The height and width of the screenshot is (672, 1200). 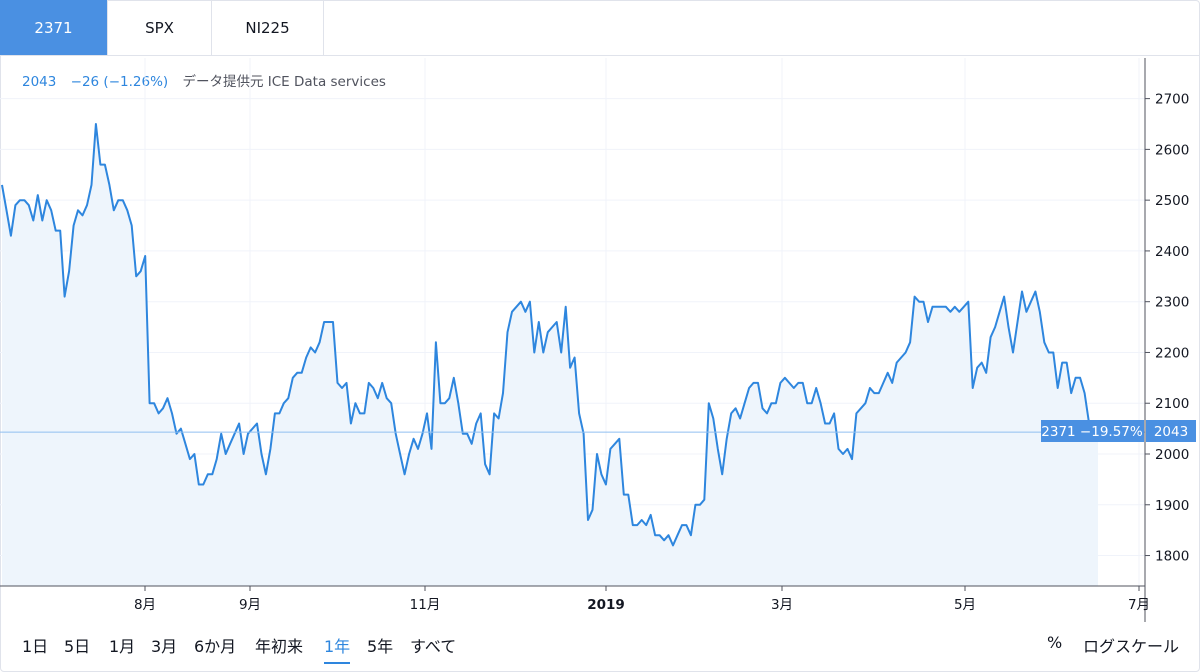 I want to click on x-tick-label: 8月, so click(x=145, y=605).